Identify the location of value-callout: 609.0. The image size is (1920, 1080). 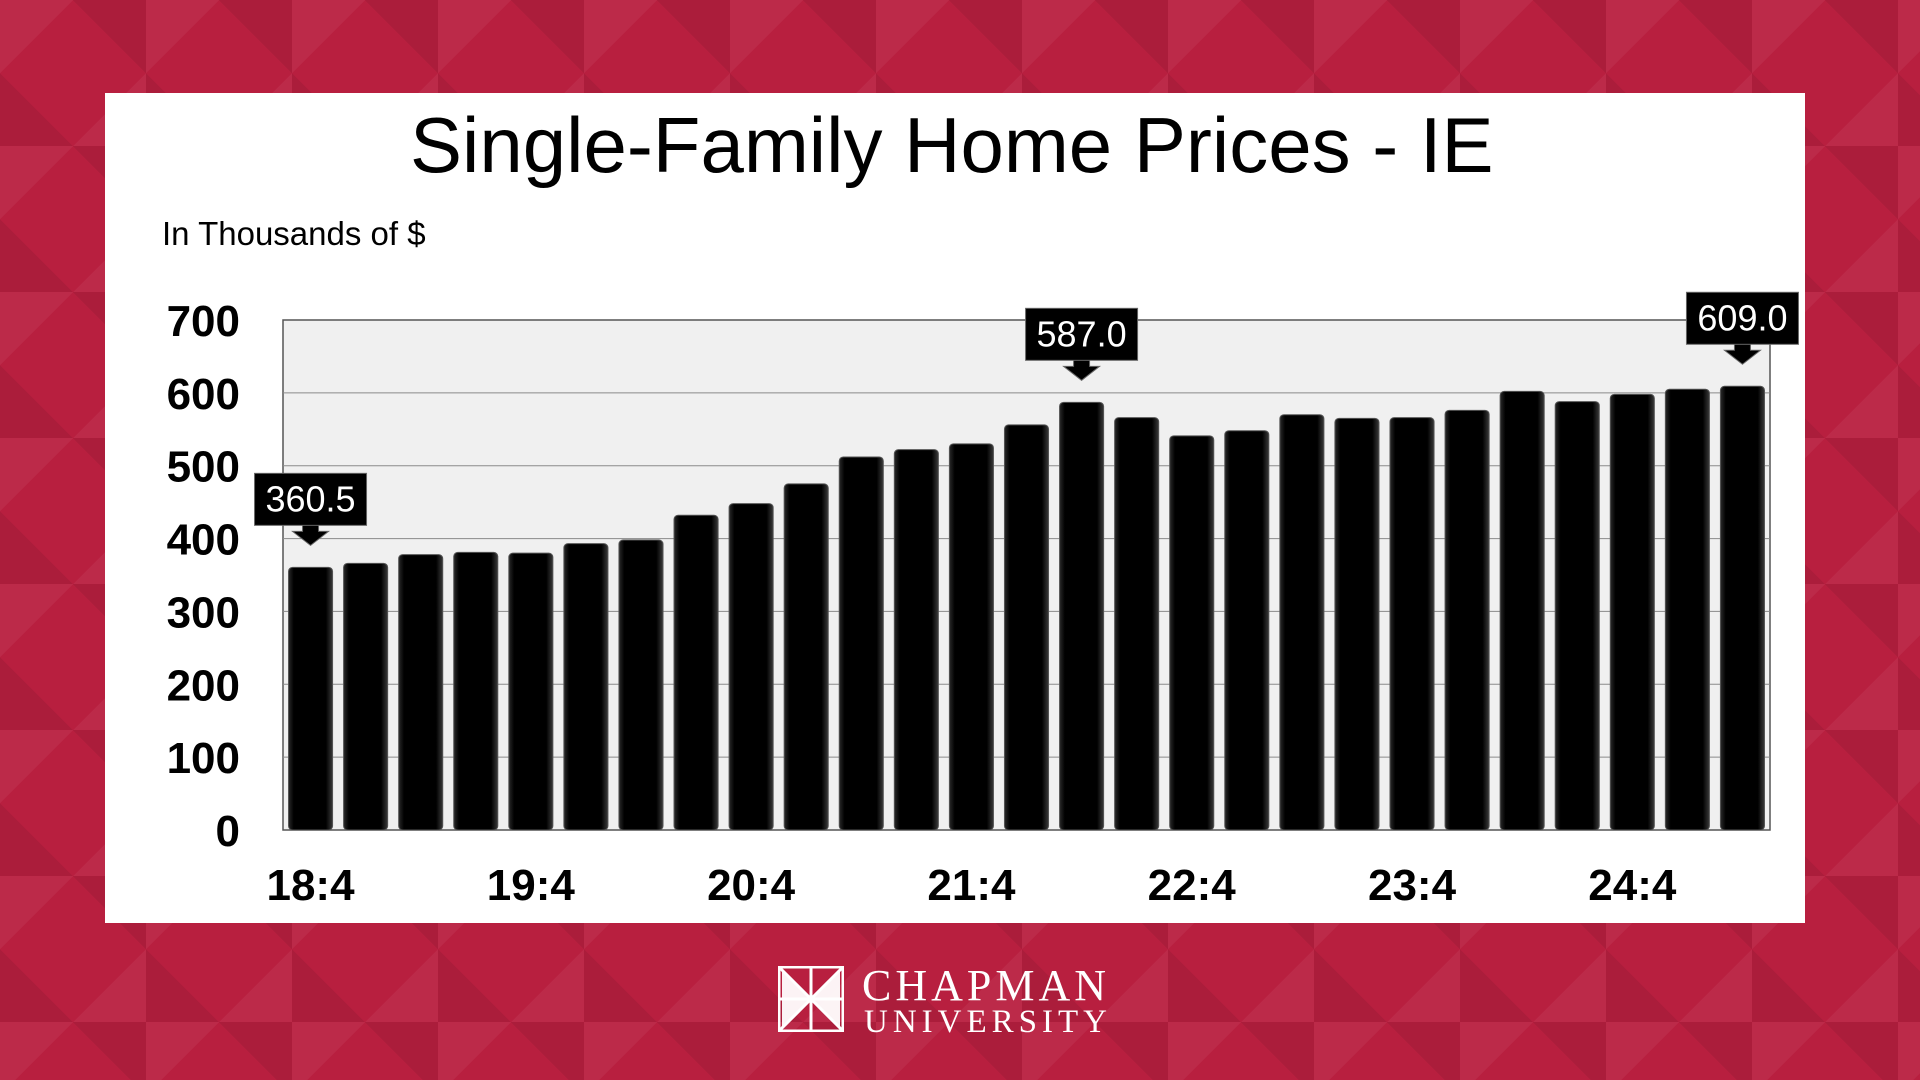
(1742, 328).